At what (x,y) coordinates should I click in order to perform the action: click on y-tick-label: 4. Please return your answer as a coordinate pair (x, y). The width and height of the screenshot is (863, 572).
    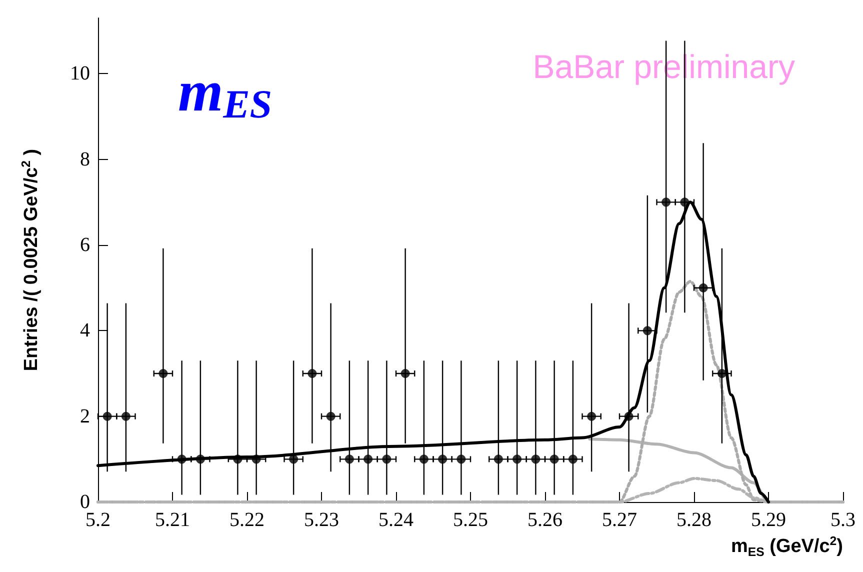
    Looking at the image, I should click on (85, 331).